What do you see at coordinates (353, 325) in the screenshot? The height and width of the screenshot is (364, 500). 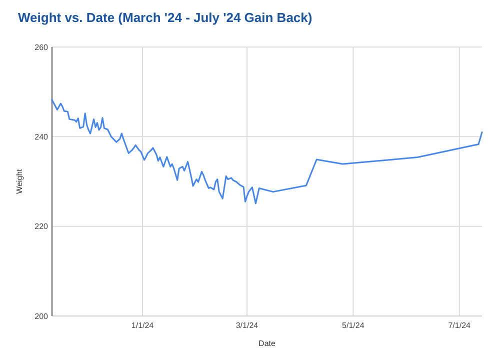 I see `x-tick-label: 5/1/24` at bounding box center [353, 325].